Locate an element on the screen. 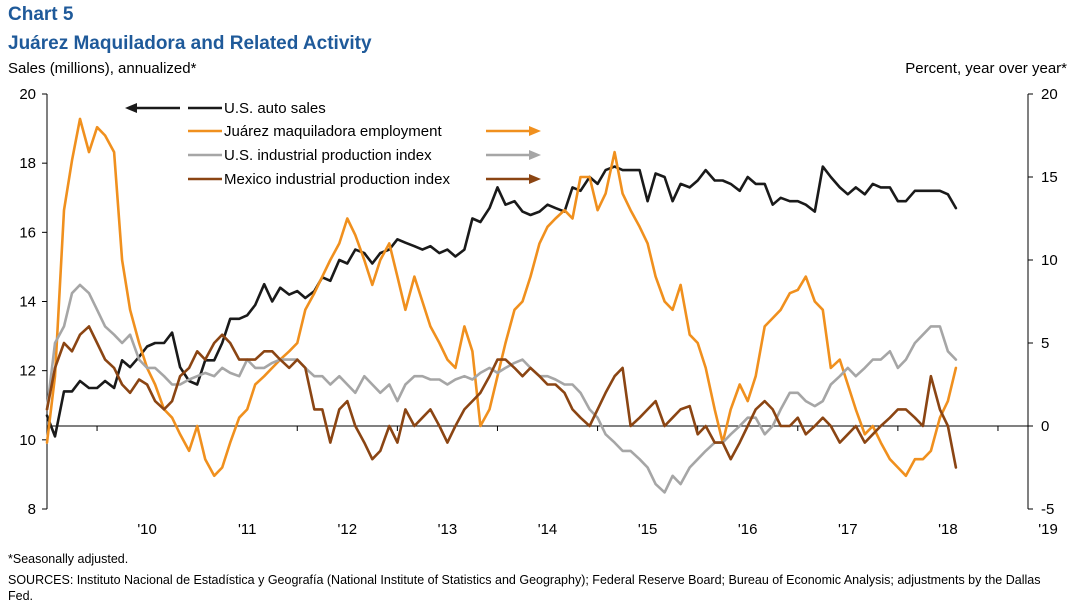 Image resolution: width=1077 pixels, height=611 pixels. left-tick-label: 16 is located at coordinates (27, 232).